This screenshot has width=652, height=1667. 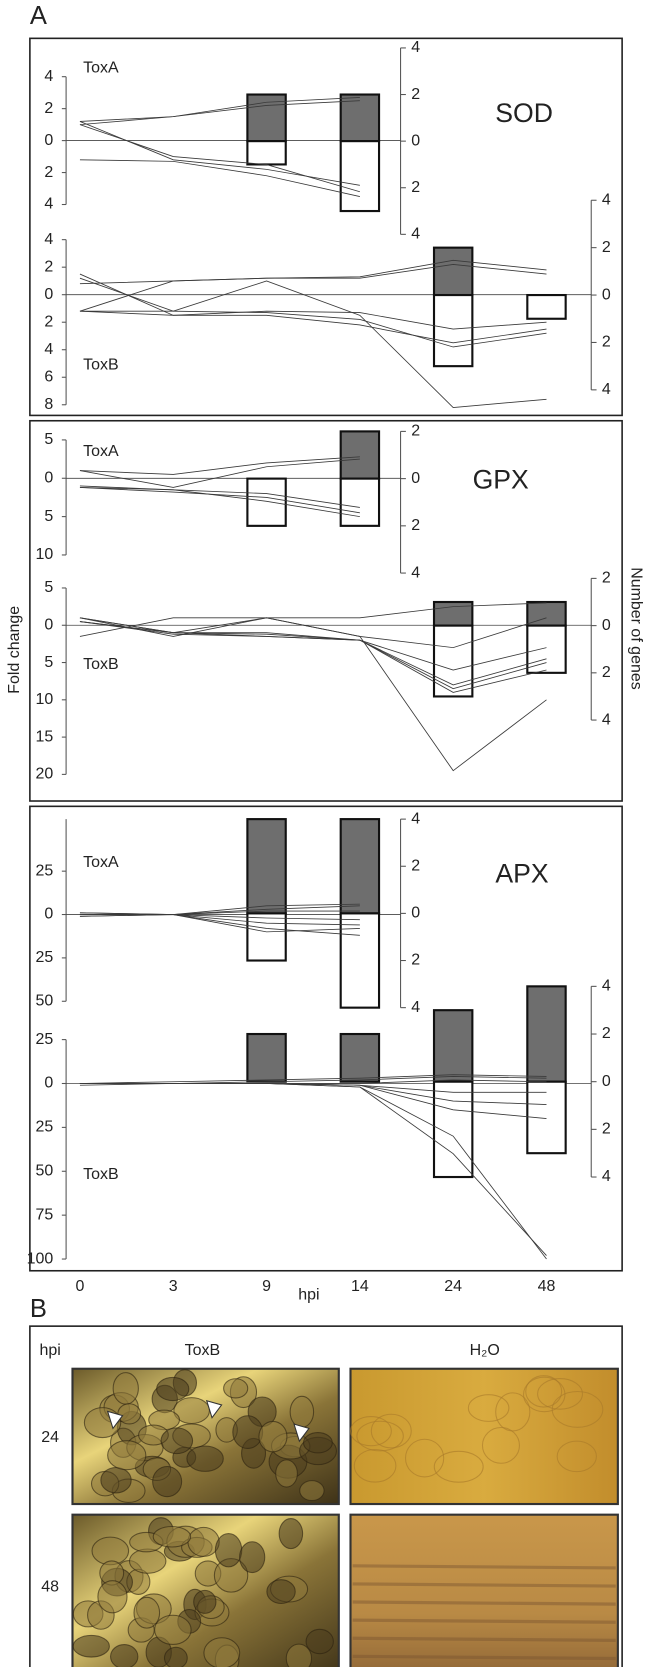 I want to click on y-tick-label: 50, so click(x=45, y=1170).